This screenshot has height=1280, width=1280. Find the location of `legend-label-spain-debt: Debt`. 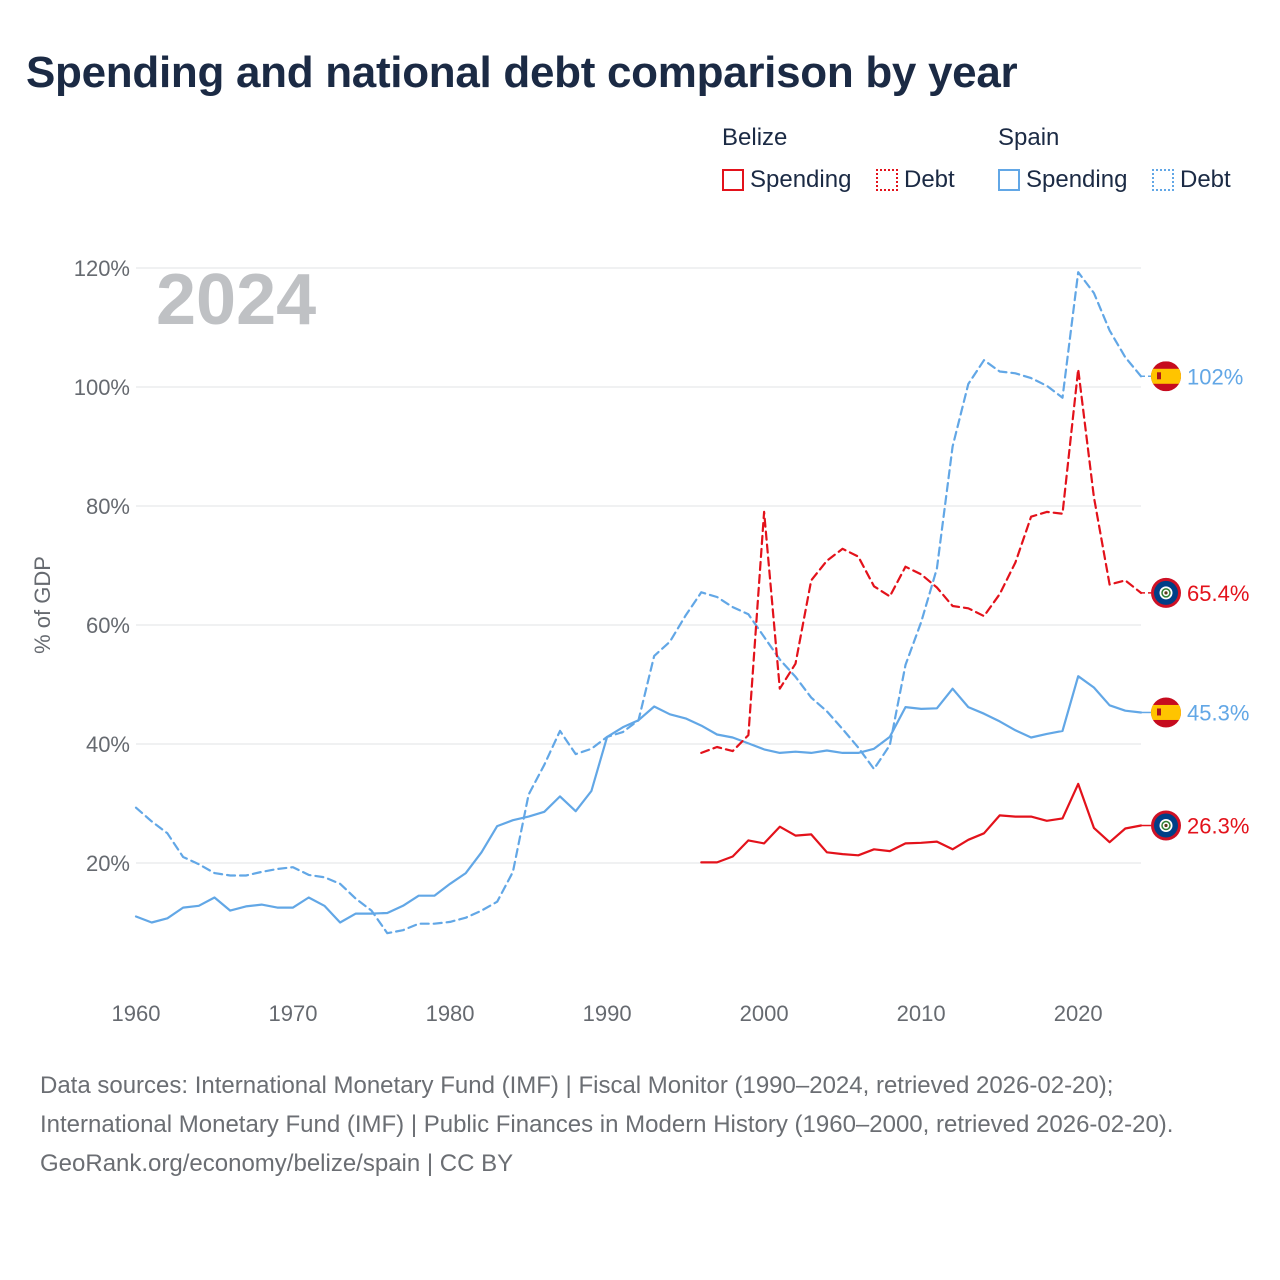

legend-label-spain-debt: Debt is located at coordinates (1205, 179).